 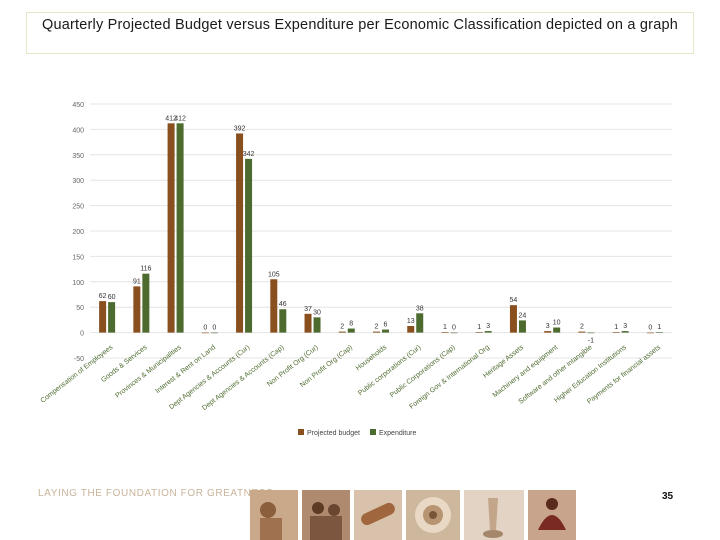 What do you see at coordinates (82, 334) in the screenshot?
I see `y-tick-label: 0` at bounding box center [82, 334].